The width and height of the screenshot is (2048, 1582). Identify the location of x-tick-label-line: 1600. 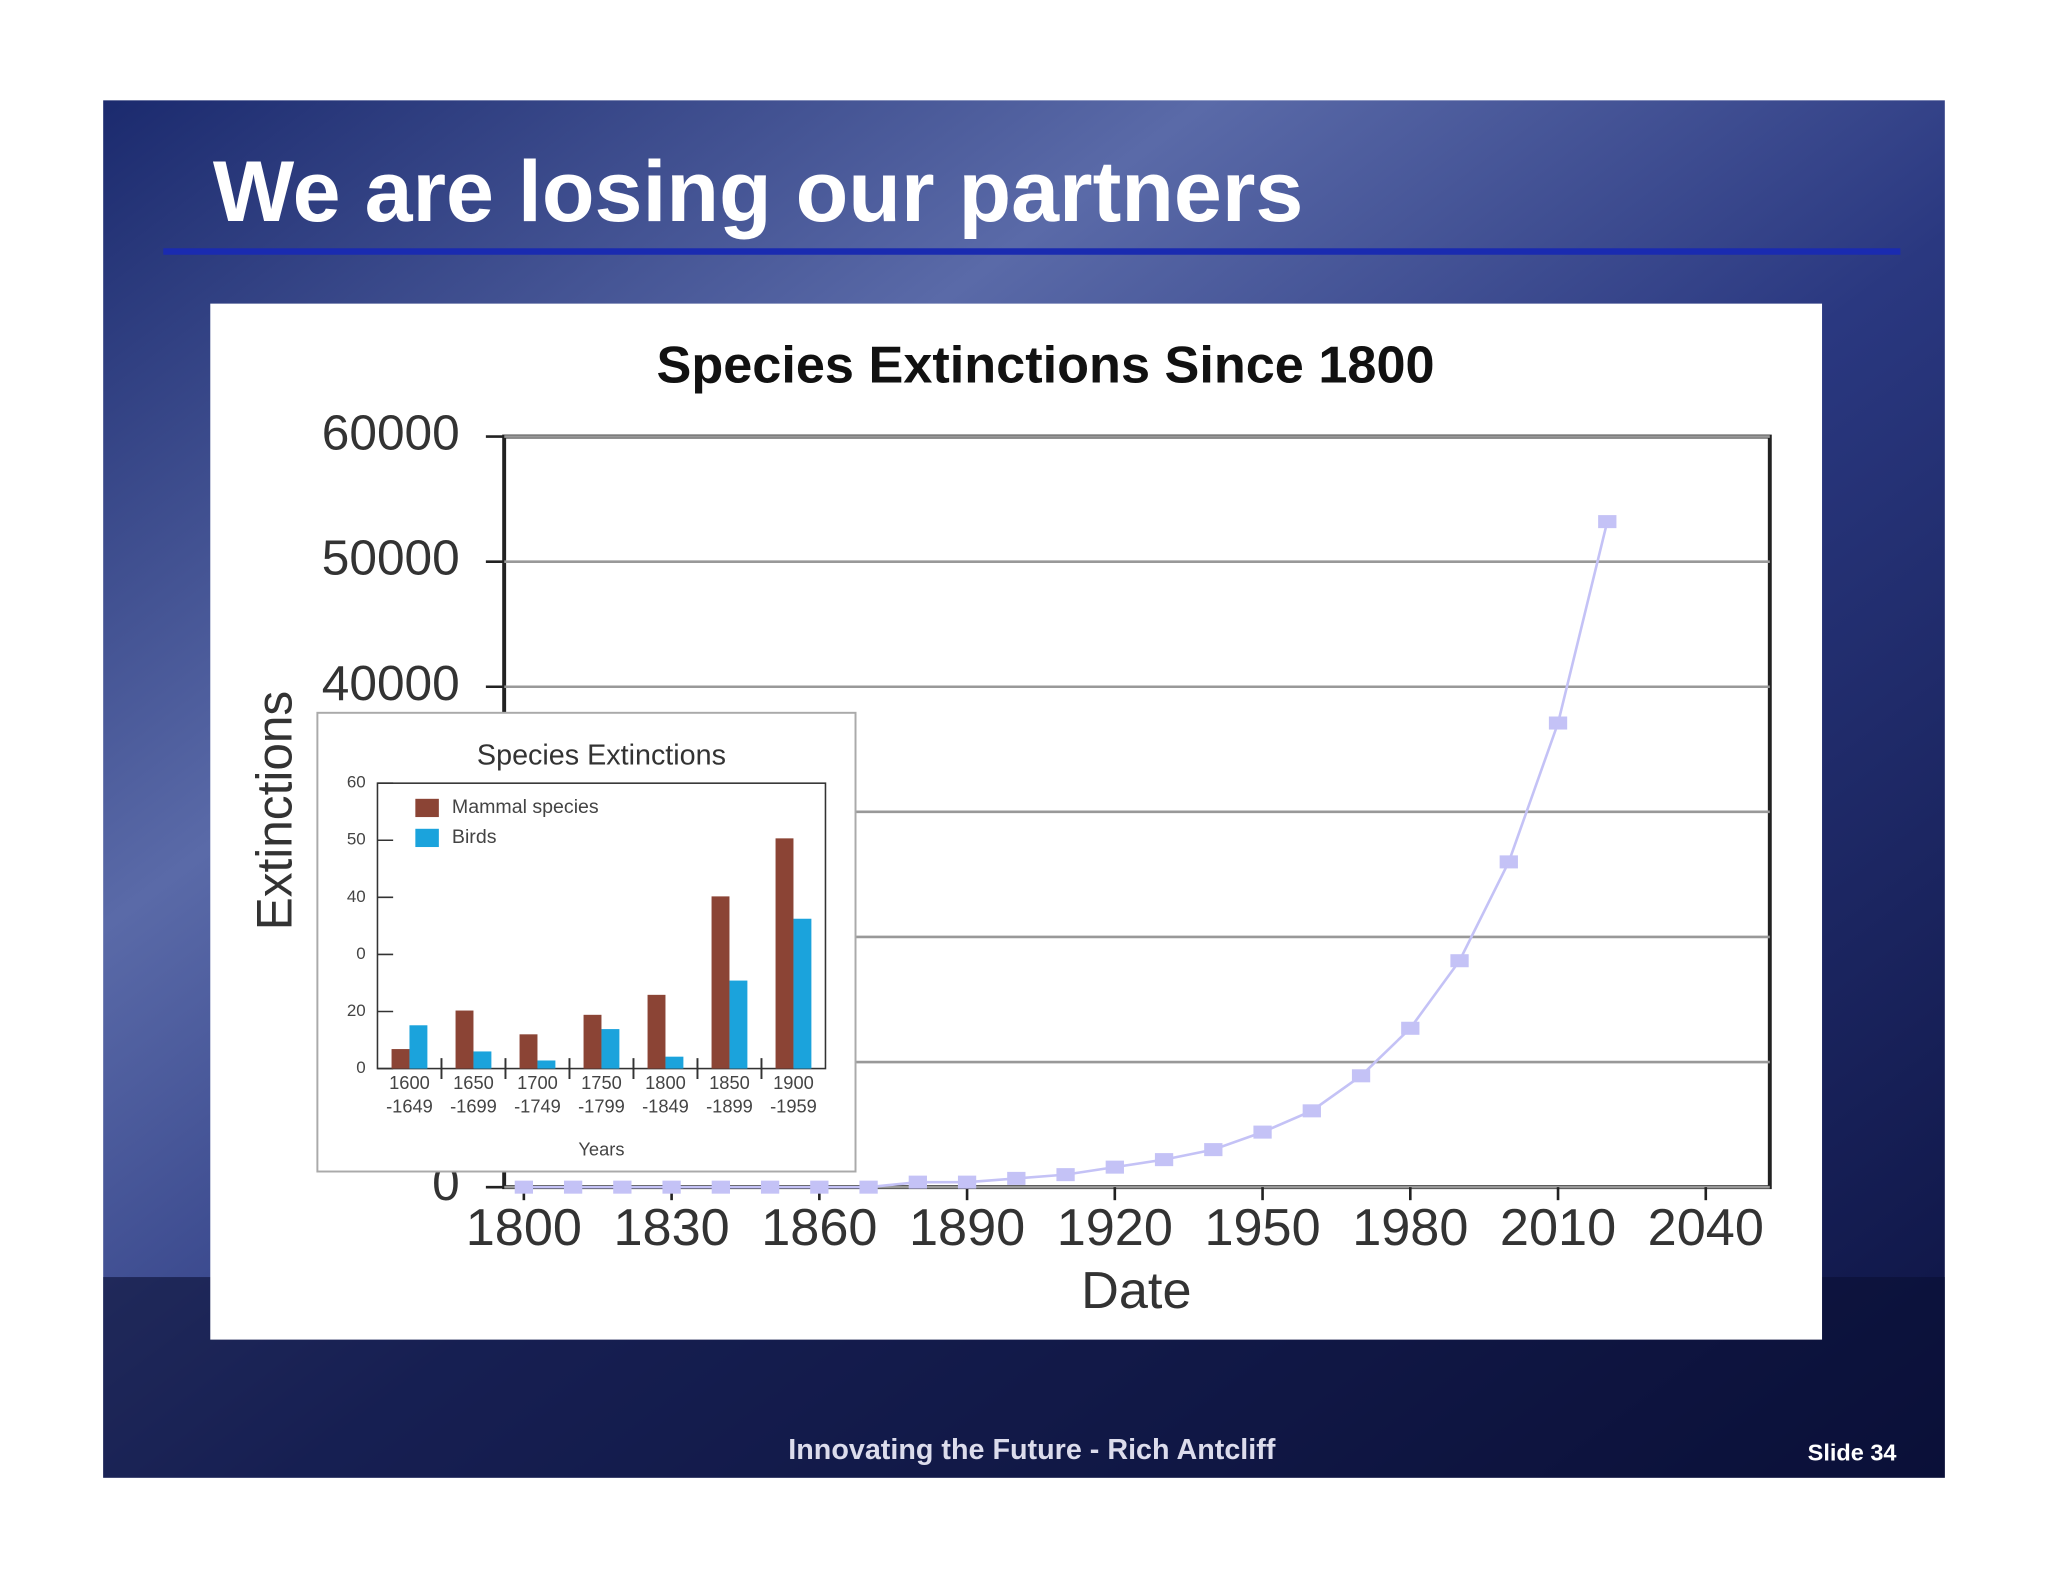
(409, 1082).